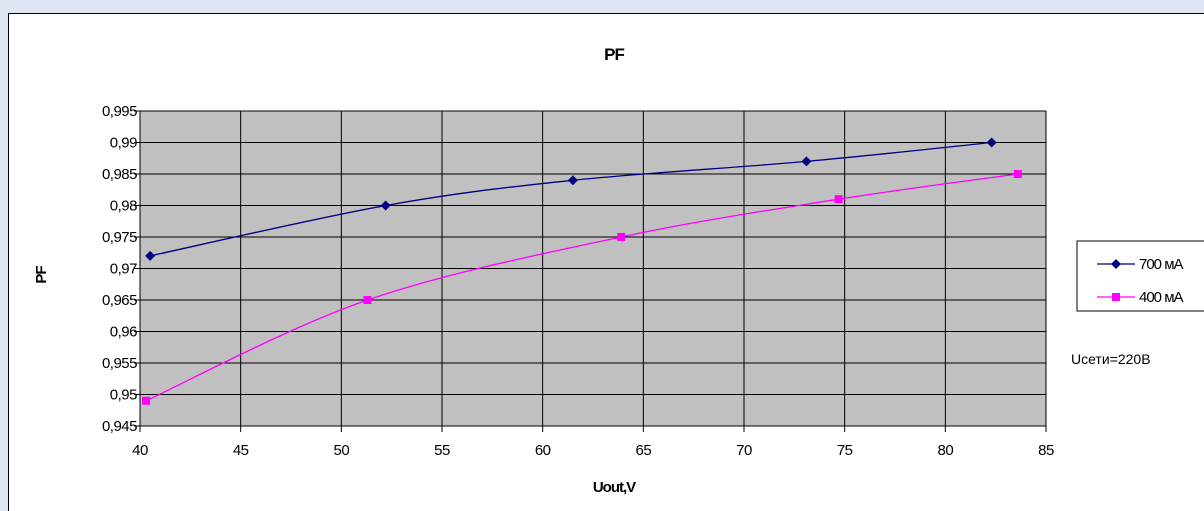 This screenshot has width=1204, height=511. Describe the element at coordinates (123, 206) in the screenshot. I see `y-tick-label: 0,98` at that location.